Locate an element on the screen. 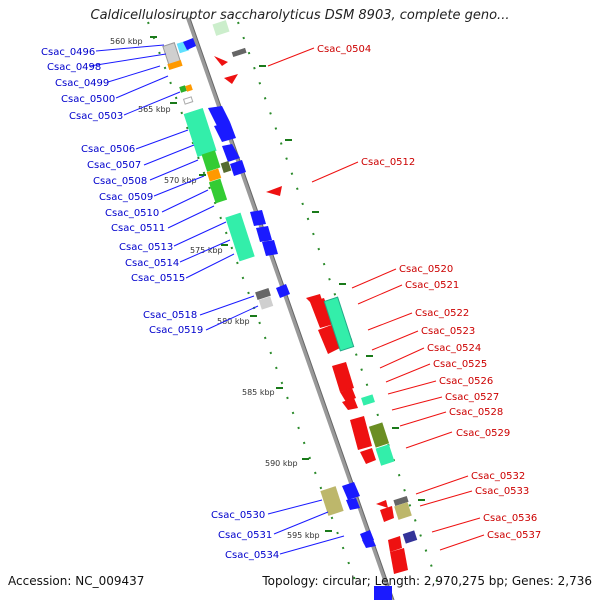 Image resolution: width=600 pixels, height=600 pixels. gene-label: Csac_0515 is located at coordinates (158, 278).